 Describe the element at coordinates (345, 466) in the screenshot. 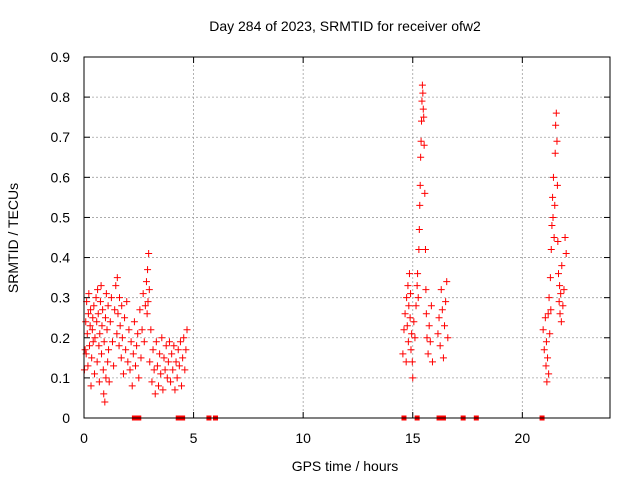

I see `x-axis-label: GPS time / hours` at that location.